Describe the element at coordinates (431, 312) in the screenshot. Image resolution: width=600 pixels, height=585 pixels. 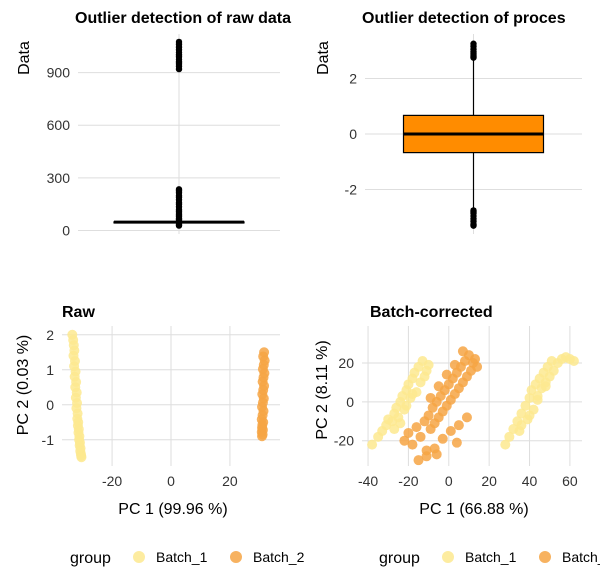
I see `panel-title-batch-corrected: Batch-corrected` at that location.